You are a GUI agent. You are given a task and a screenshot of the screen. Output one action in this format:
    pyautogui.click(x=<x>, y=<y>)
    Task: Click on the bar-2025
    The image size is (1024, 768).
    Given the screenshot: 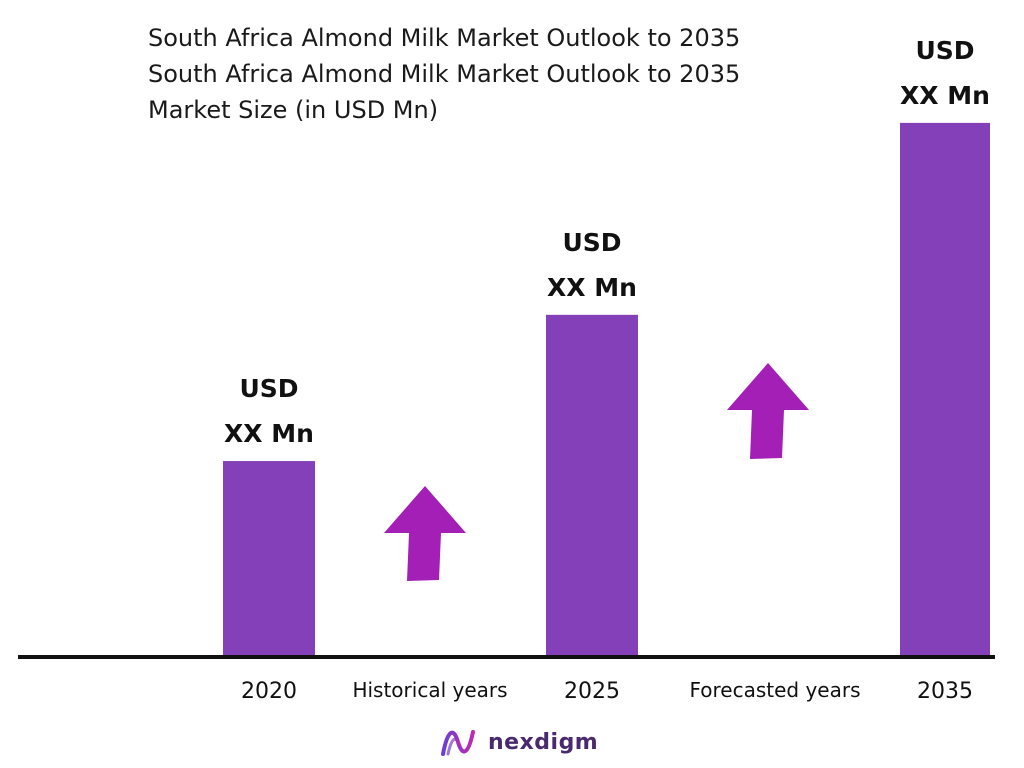 What is the action you would take?
    pyautogui.click(x=592, y=485)
    